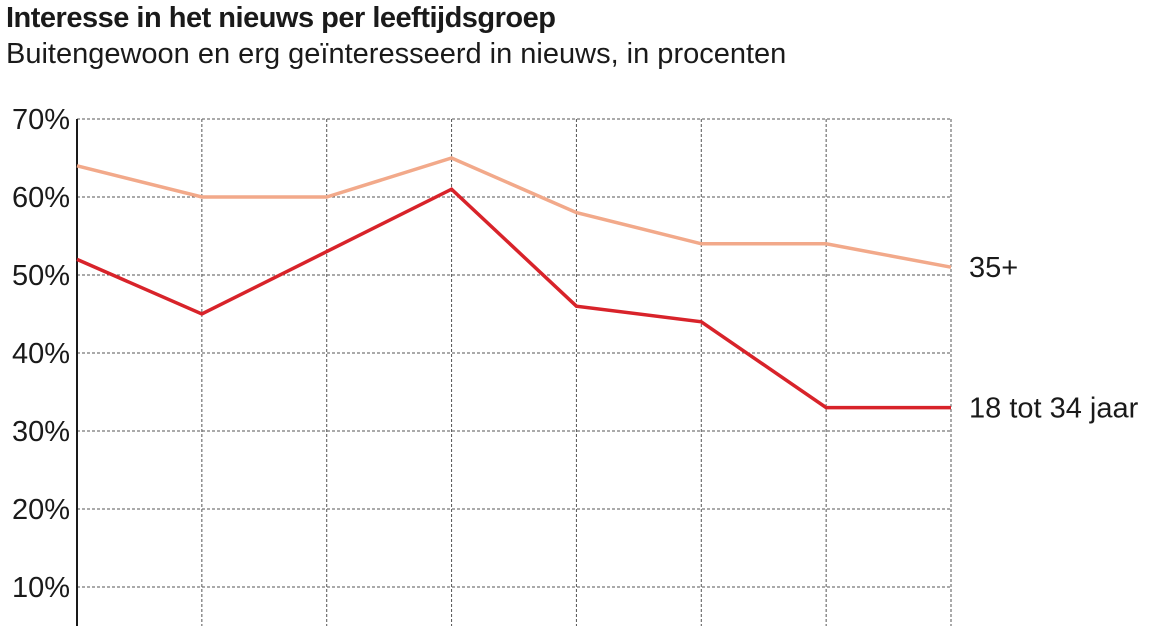 The width and height of the screenshot is (1157, 627). I want to click on series-label: 18 tot 34 jaar, so click(1054, 409).